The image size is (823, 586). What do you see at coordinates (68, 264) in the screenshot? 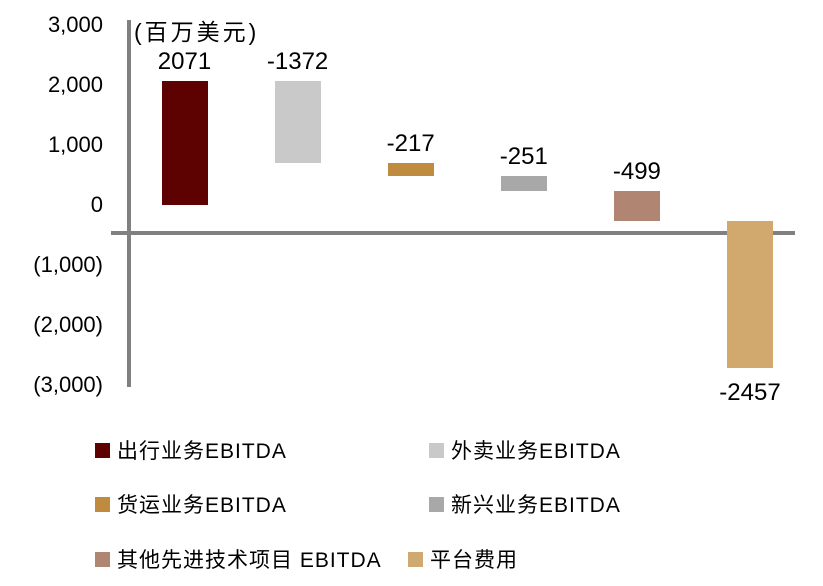
I see `y-tick-label: (1,000)` at bounding box center [68, 264].